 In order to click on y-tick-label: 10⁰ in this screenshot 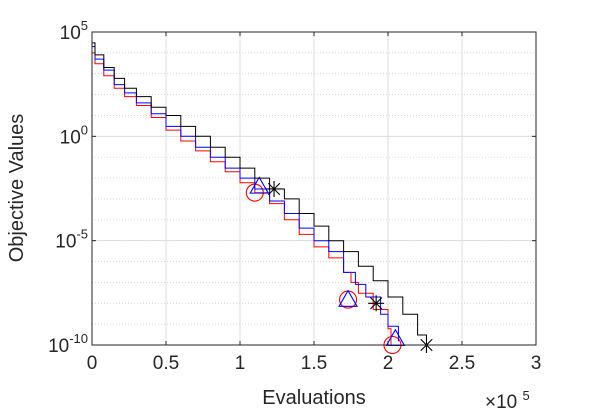, I will do `click(74, 135)`.